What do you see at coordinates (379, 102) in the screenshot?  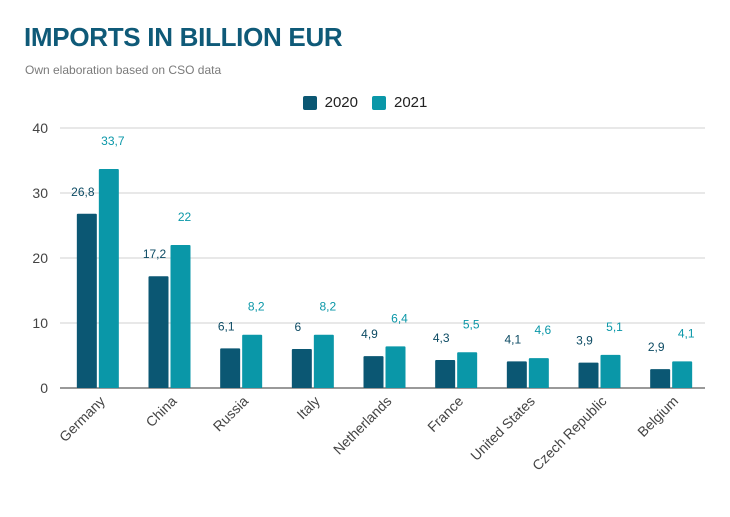 I see `legend-swatch-2021` at bounding box center [379, 102].